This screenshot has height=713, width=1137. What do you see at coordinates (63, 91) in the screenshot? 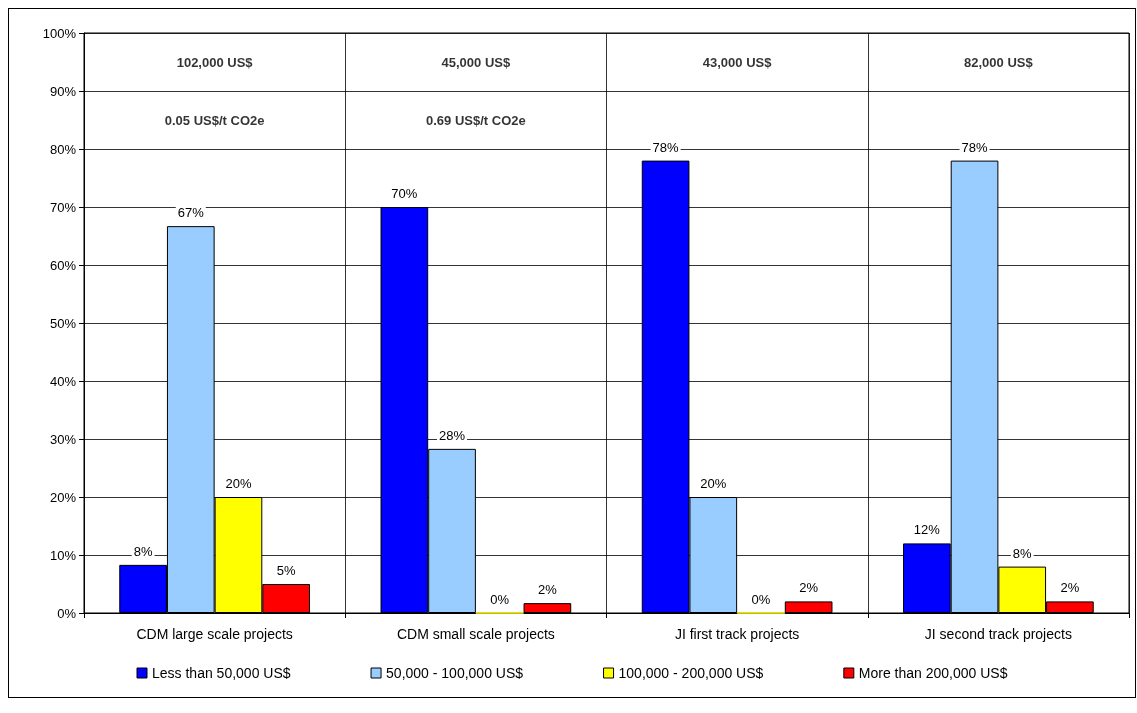
I see `y-tick-label: 90%` at bounding box center [63, 91].